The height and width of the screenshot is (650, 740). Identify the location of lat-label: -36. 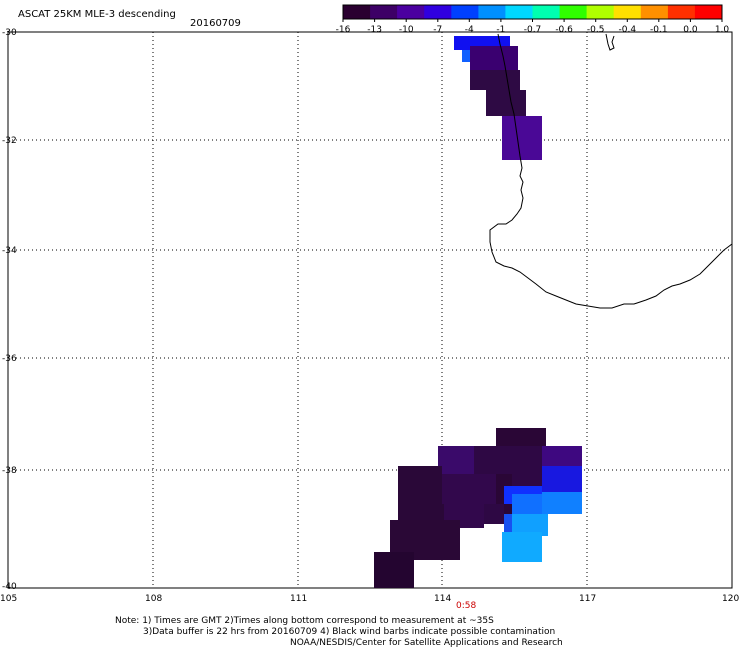
(9, 359).